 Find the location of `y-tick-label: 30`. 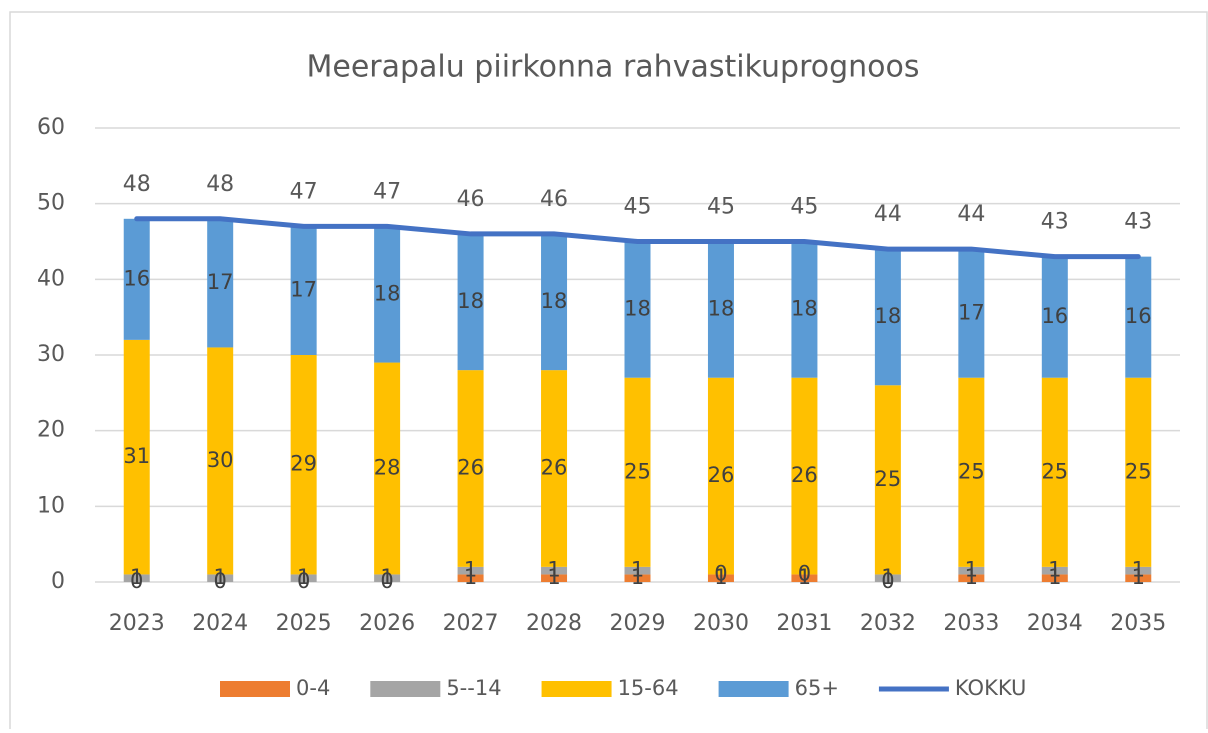

y-tick-label: 30 is located at coordinates (51, 354).